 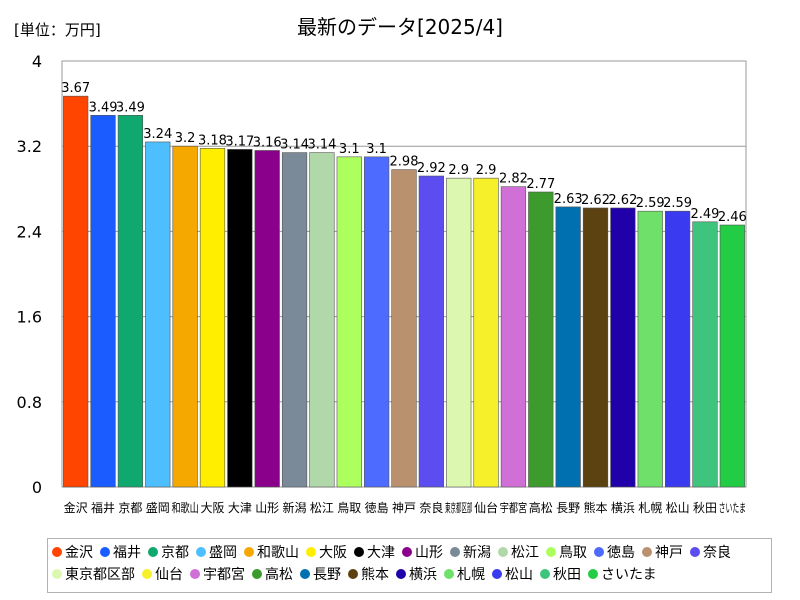 I want to click on legend-label: さいたま, so click(x=629, y=575).